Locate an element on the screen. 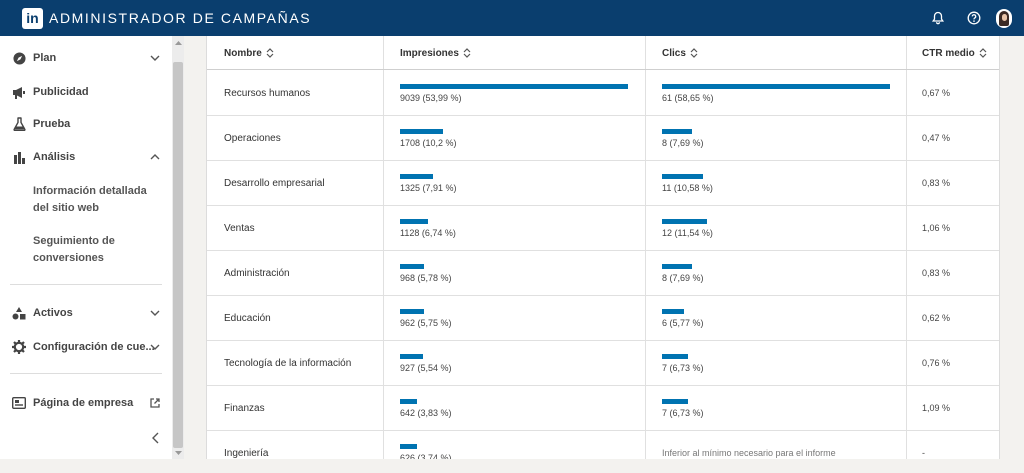  collapse-sidebar-button is located at coordinates (155, 438).